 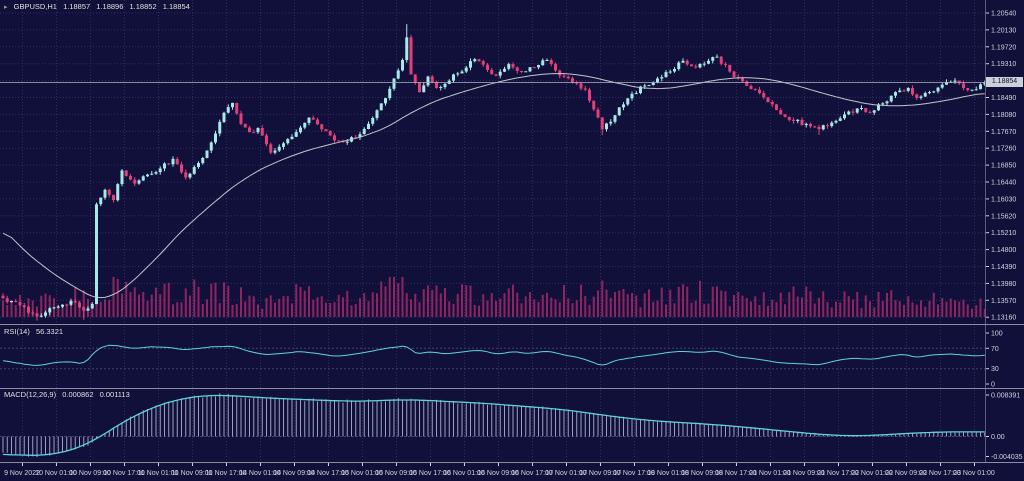 I want to click on price-tick-label: 1.13980, so click(x=1003, y=284).